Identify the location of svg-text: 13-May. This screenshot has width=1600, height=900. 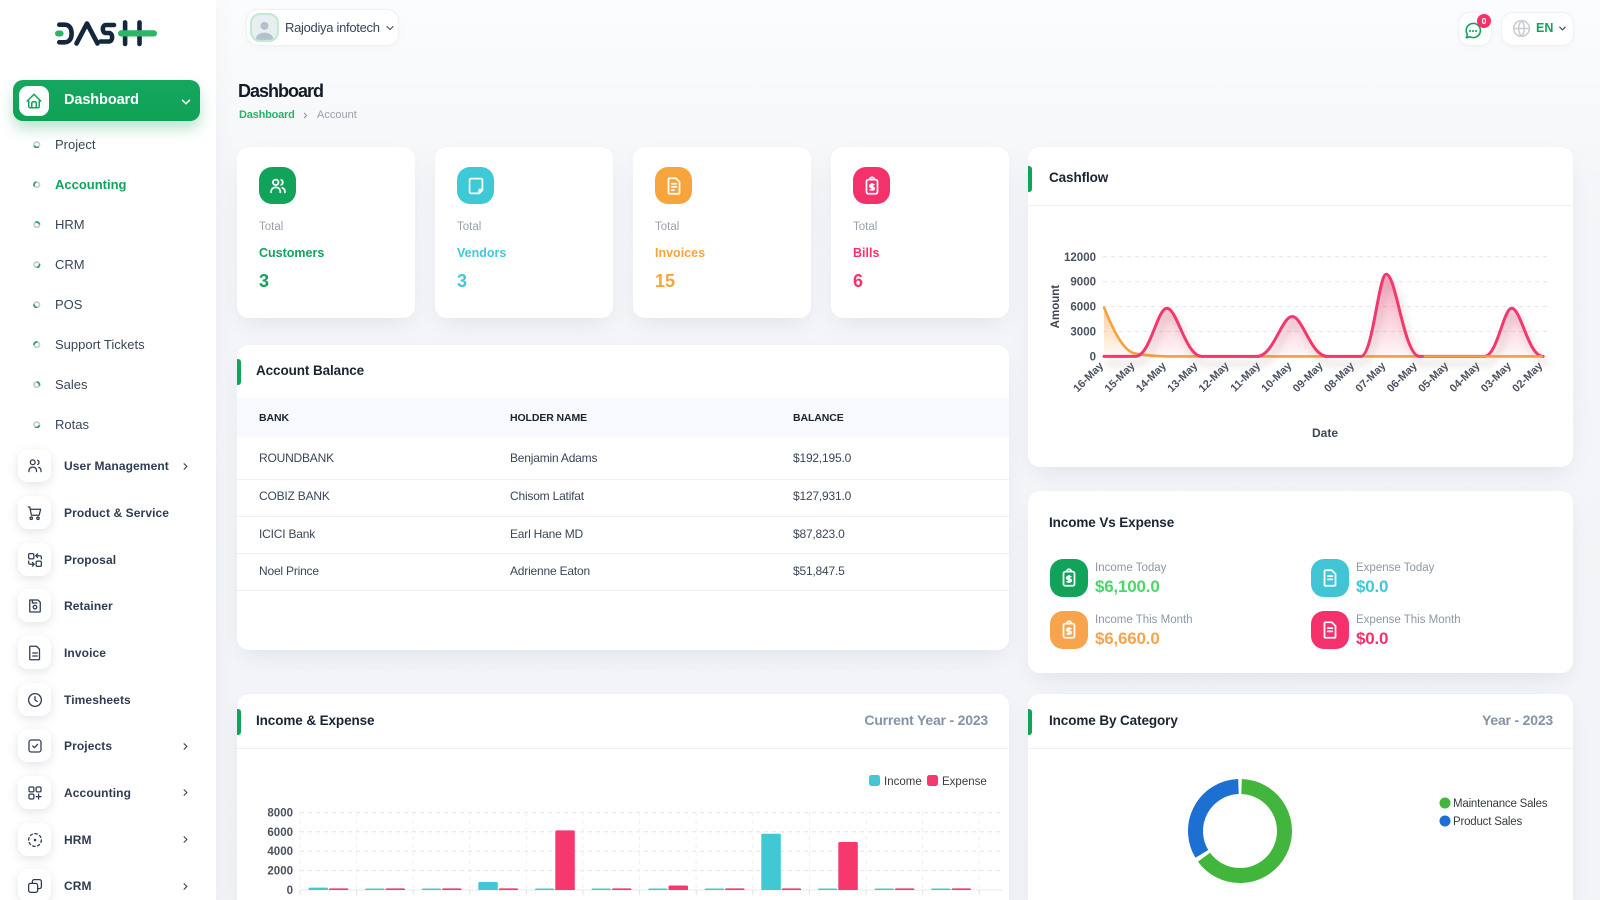
(1182, 376).